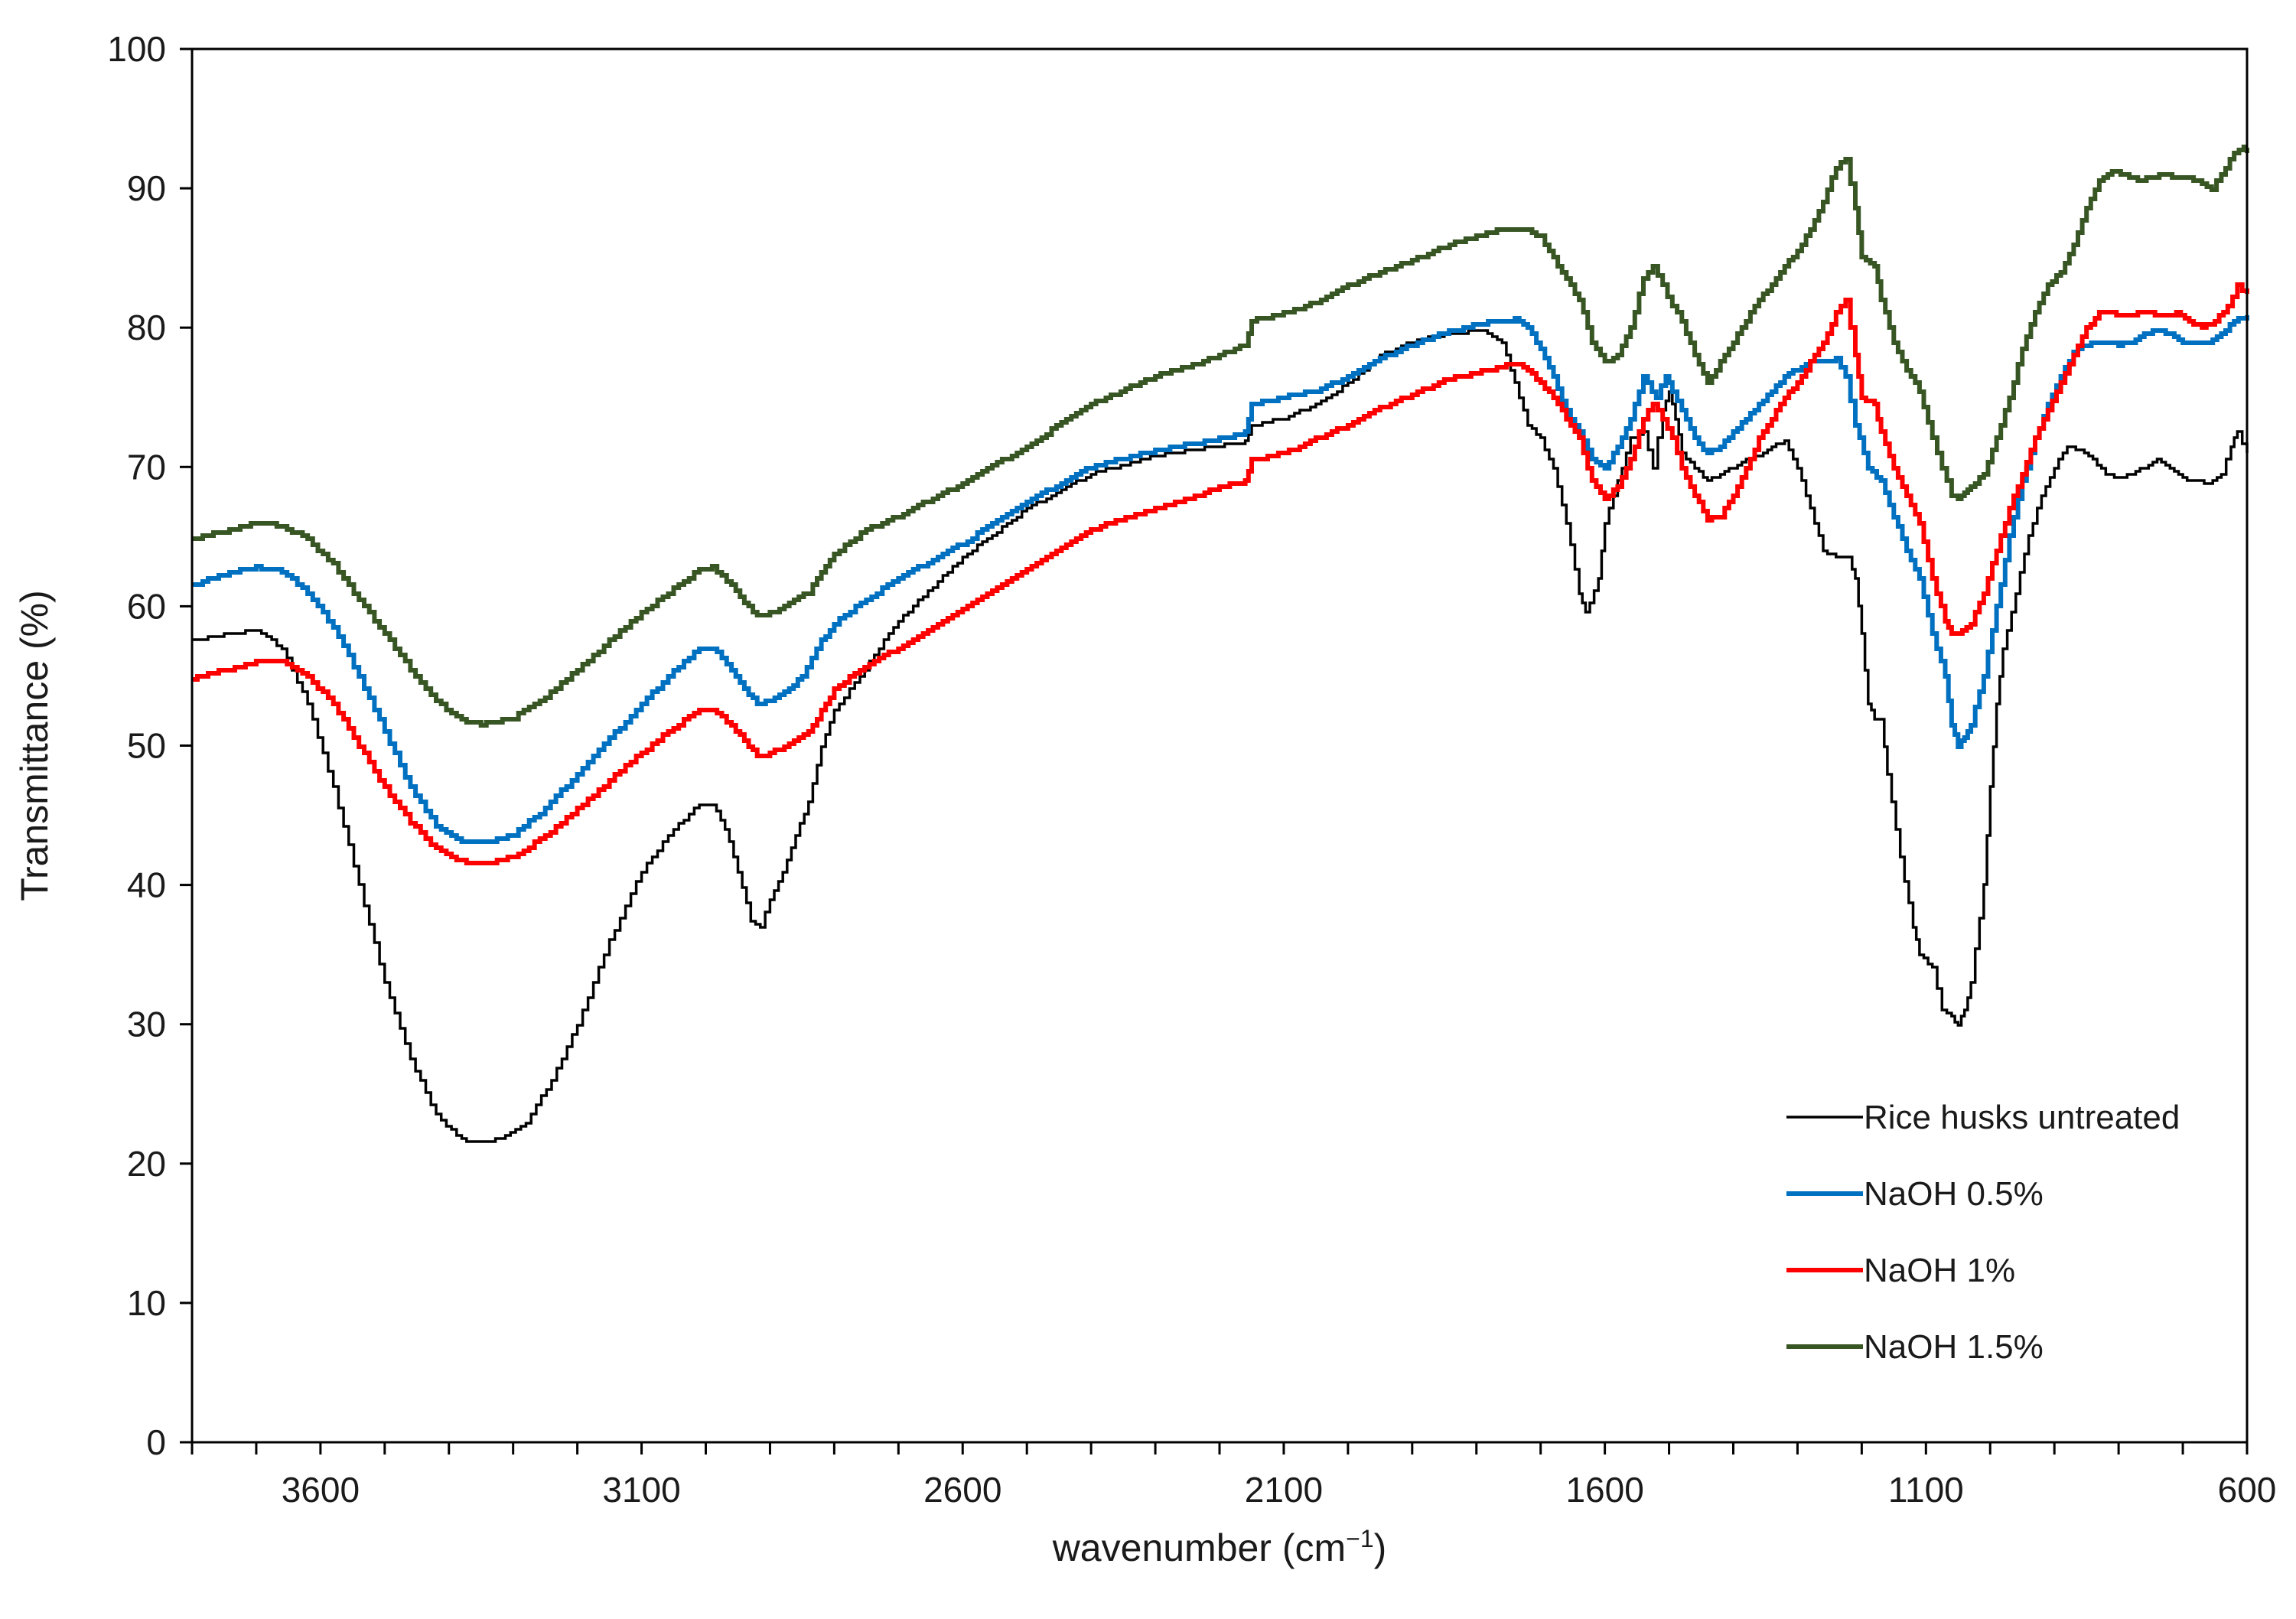 This screenshot has height=1619, width=2296. Describe the element at coordinates (1926, 1490) in the screenshot. I see `x-tick-label-1100: 1100` at that location.